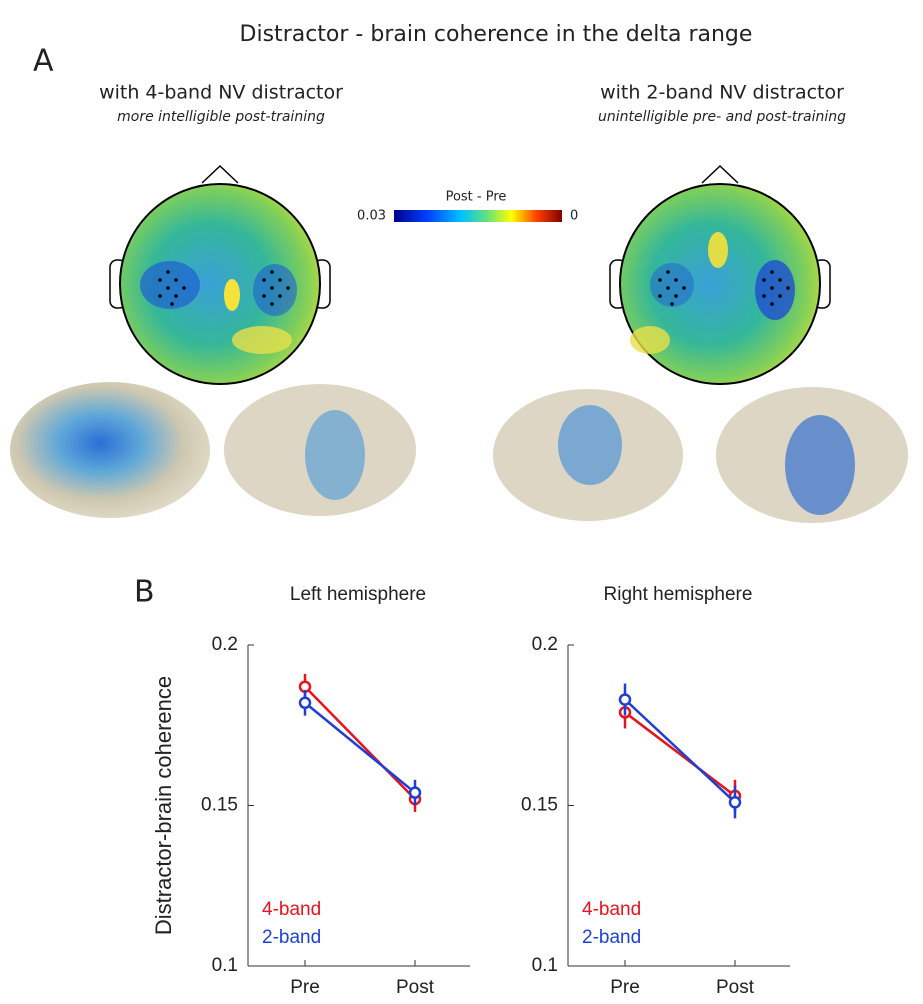 Image resolution: width=923 pixels, height=1004 pixels. I want to click on chart-title: Left hemisphere, so click(358, 594).